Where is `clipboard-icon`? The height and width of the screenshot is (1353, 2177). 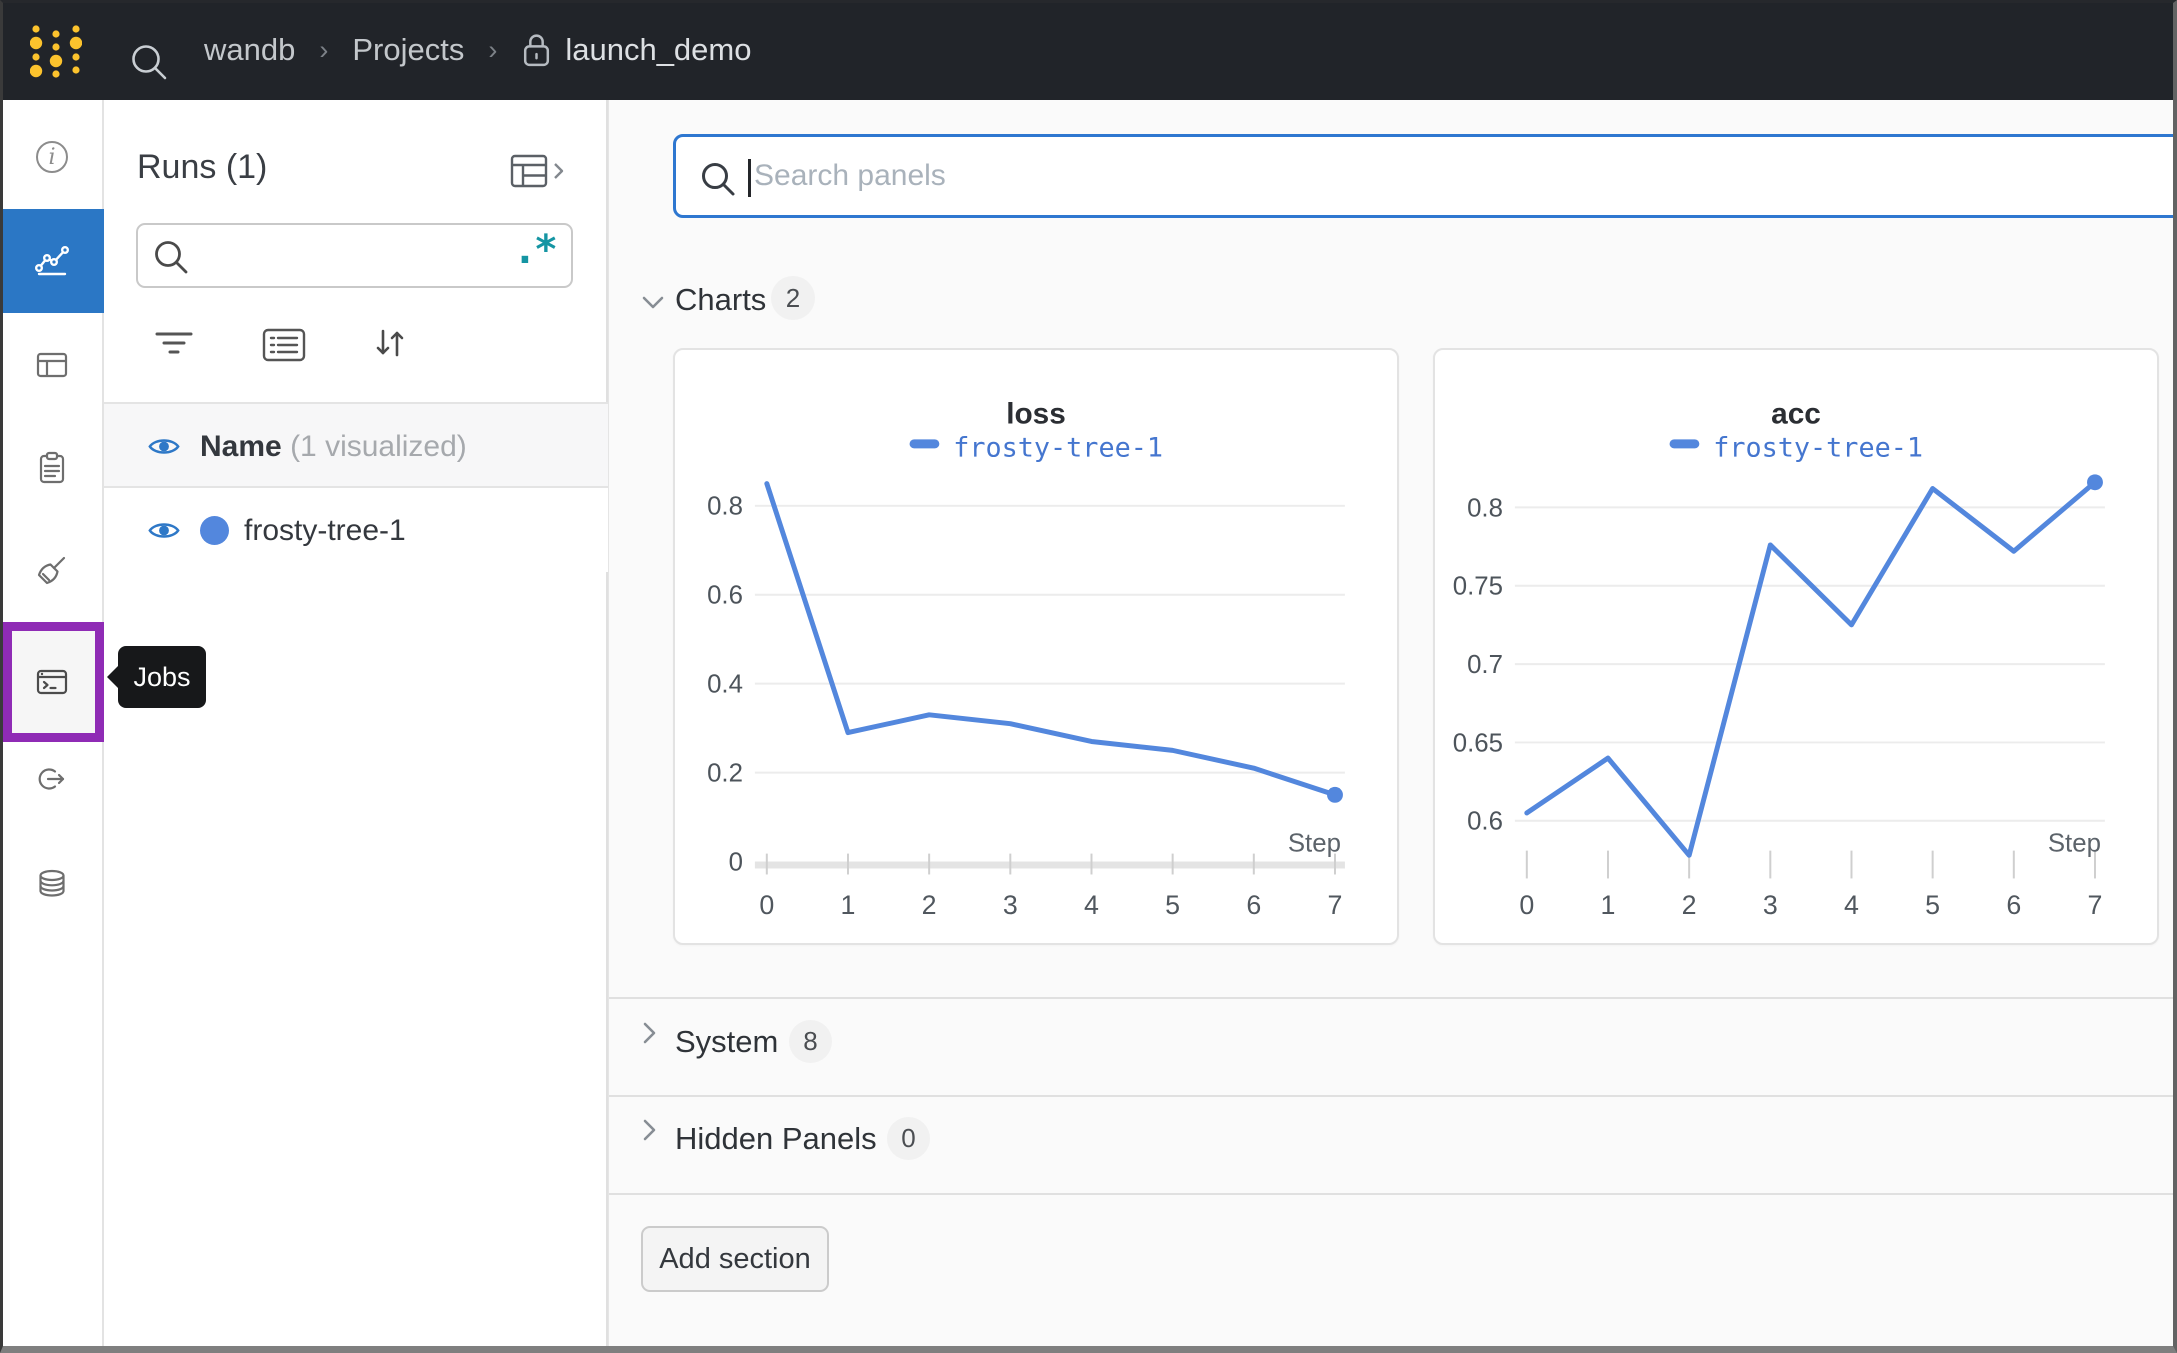
clipboard-icon is located at coordinates (52, 467).